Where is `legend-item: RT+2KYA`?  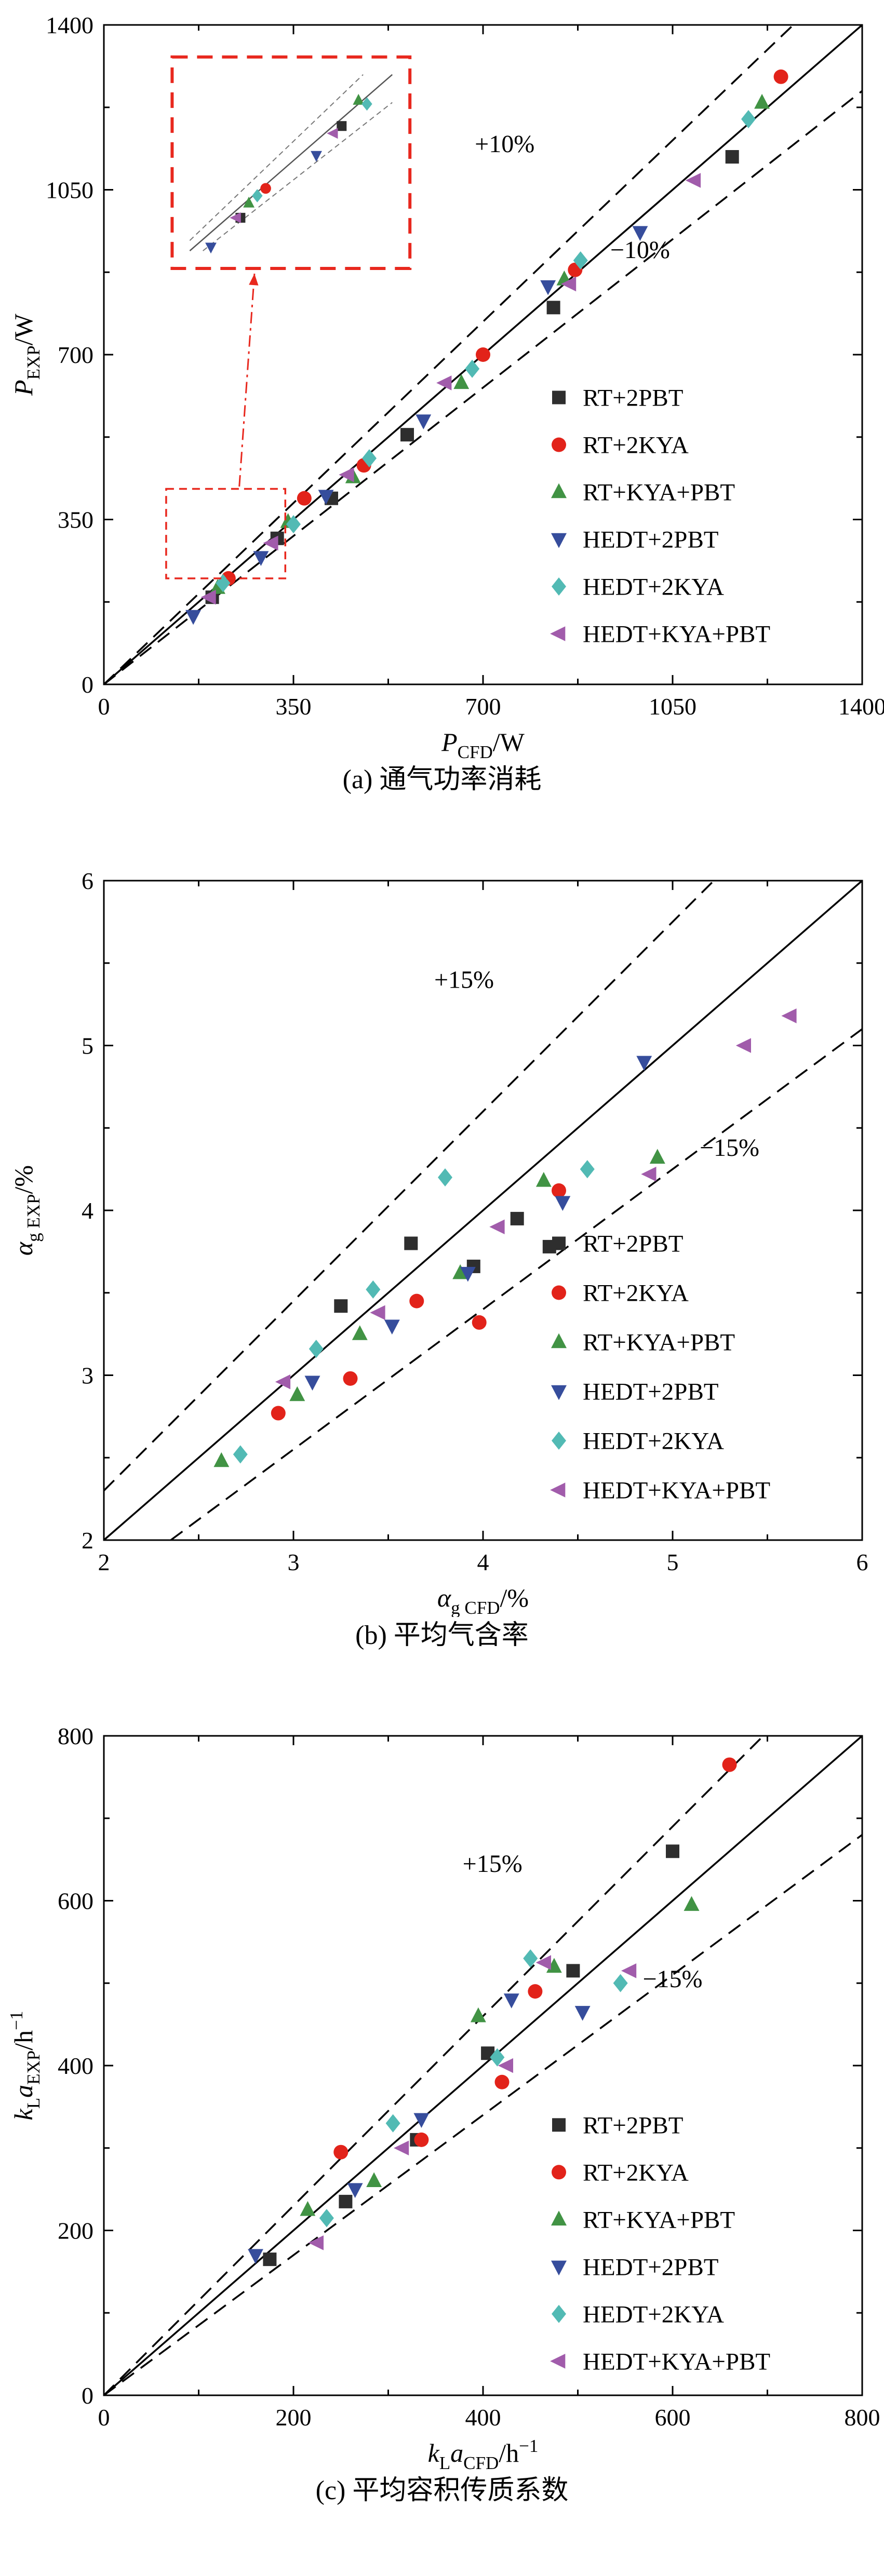 legend-item: RT+2KYA is located at coordinates (620, 1292).